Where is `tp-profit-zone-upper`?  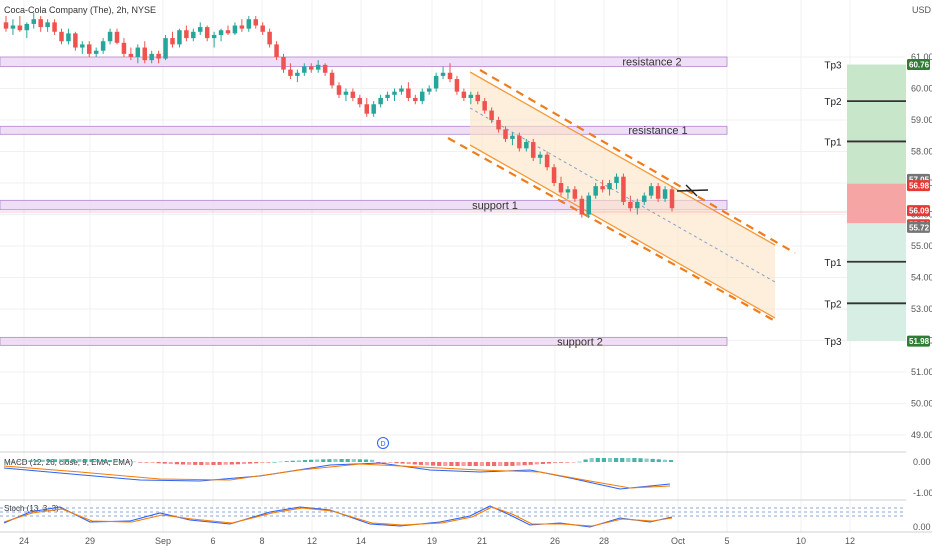
tp-profit-zone-upper is located at coordinates (876, 124).